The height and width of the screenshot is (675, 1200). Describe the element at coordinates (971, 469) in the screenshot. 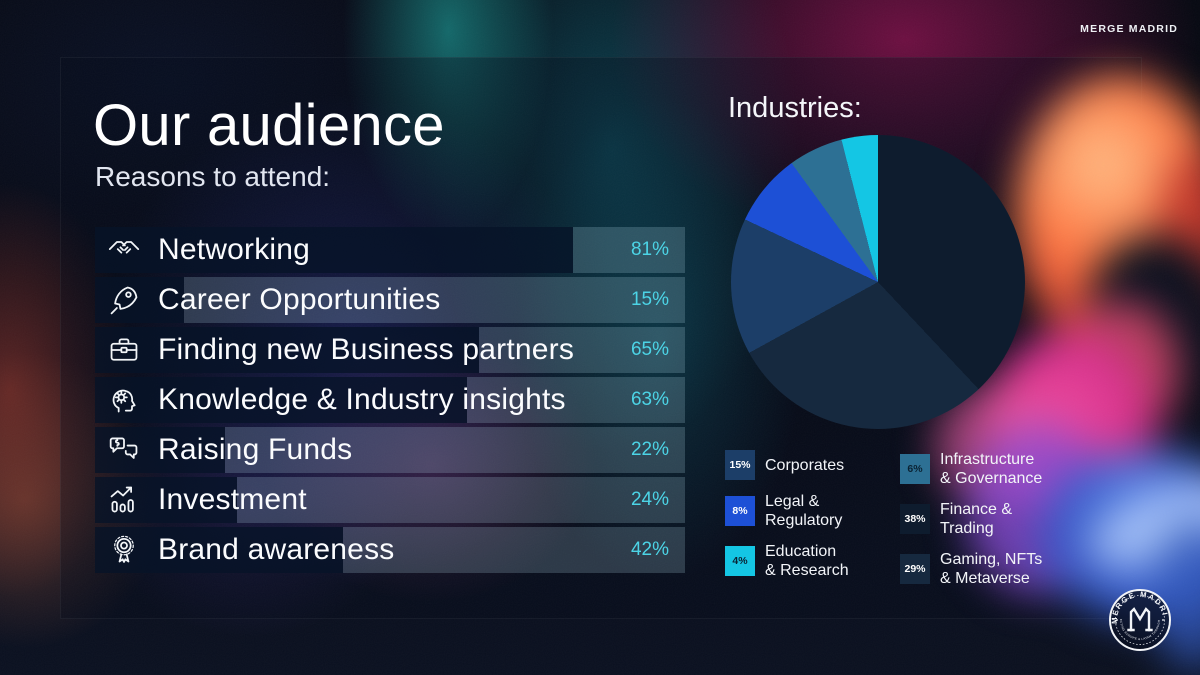

I see `legend-item: 6% Infrastructure & Governance` at that location.